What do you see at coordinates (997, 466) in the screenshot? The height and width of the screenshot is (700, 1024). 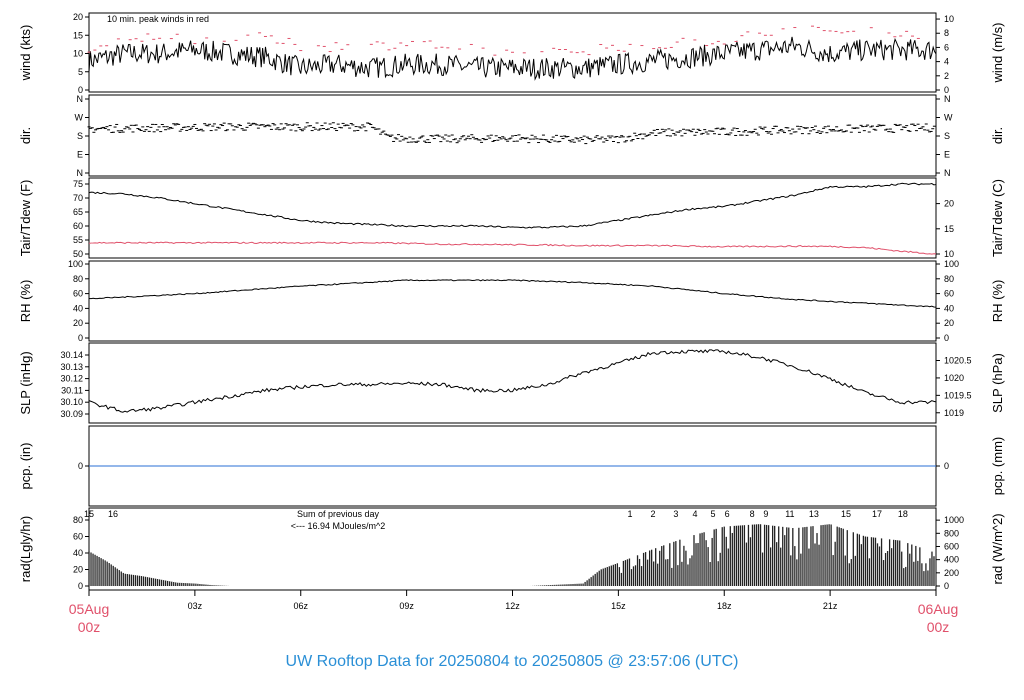 I see `y-axis-label-right: pcp. (mm)` at bounding box center [997, 466].